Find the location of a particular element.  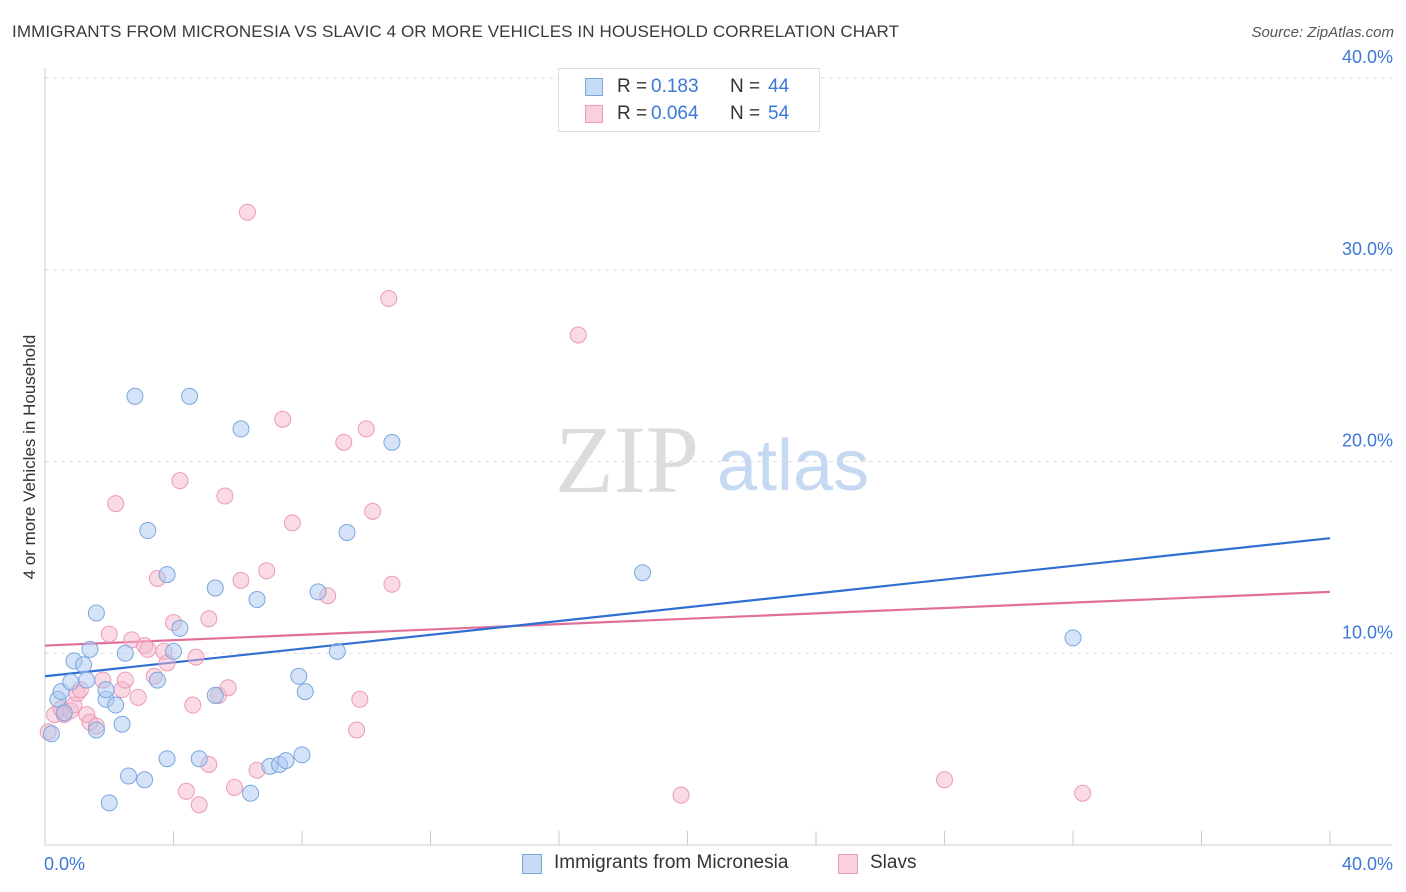

bottom-legend-swatch-slavs is located at coordinates (848, 864).